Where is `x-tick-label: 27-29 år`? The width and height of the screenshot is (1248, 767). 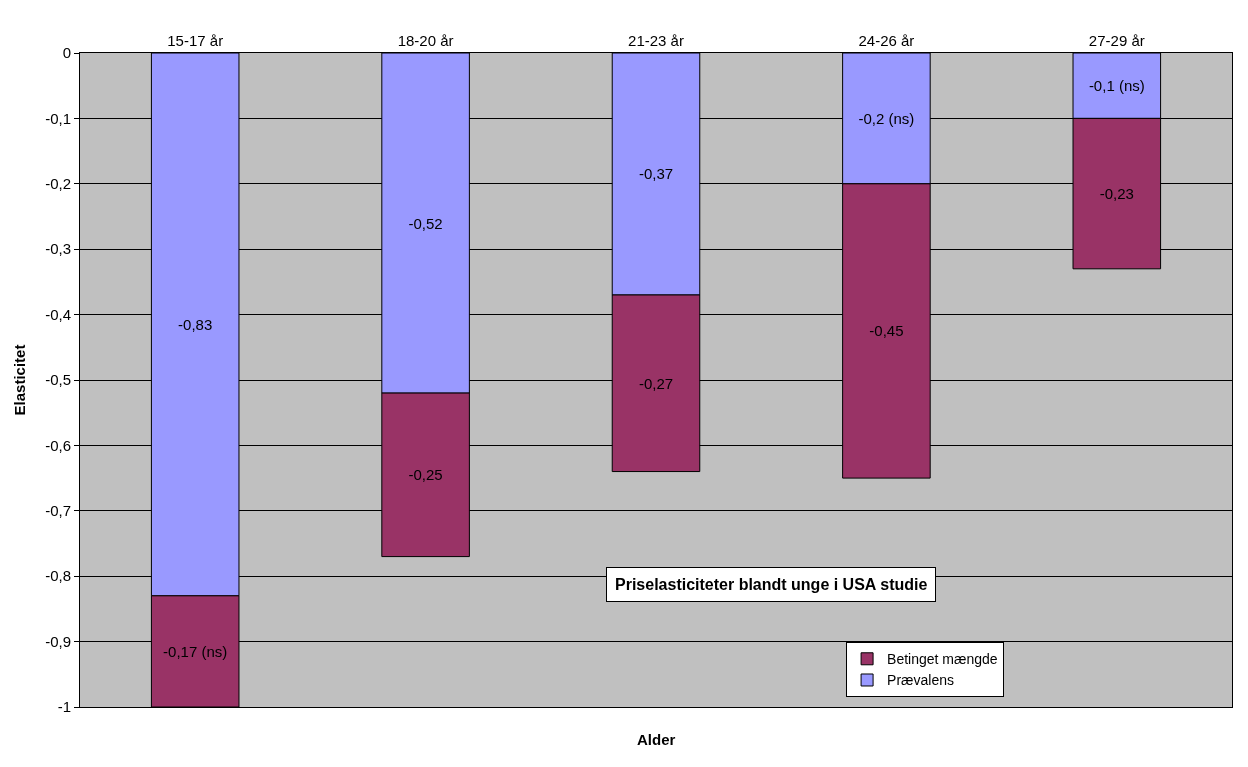 x-tick-label: 27-29 år is located at coordinates (1116, 40).